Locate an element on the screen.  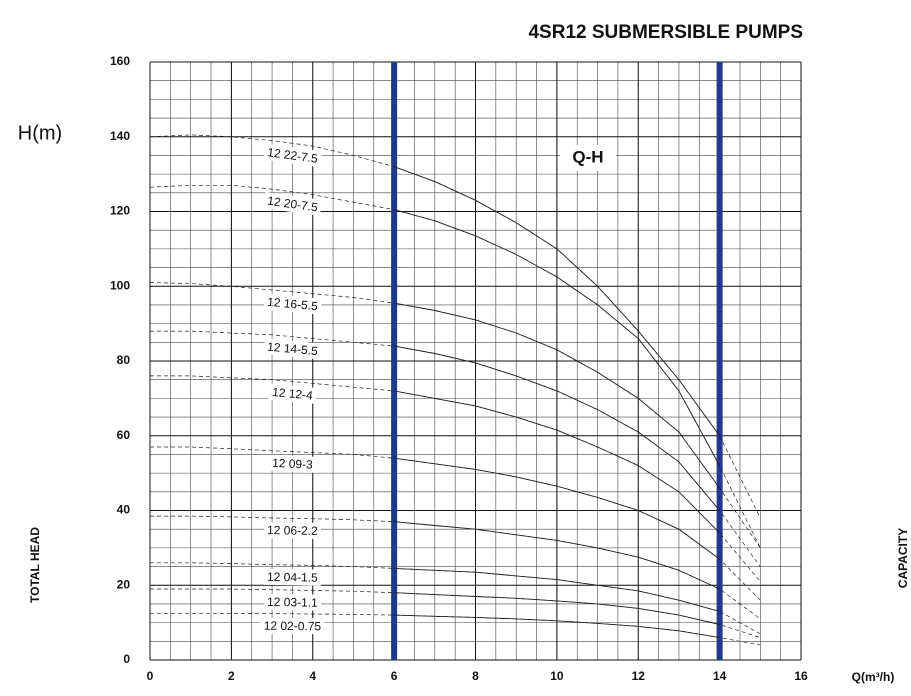
curve-label-group: 12 09-3 is located at coordinates (292, 463).